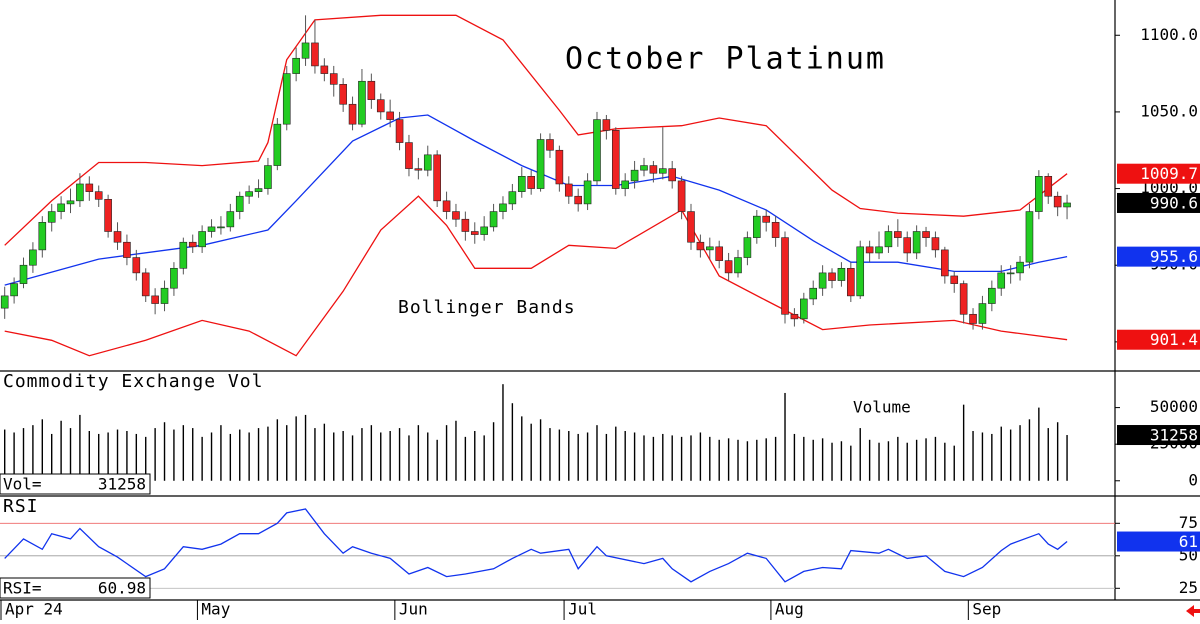  I want to click on x-tick-label: Sep, so click(986, 609).